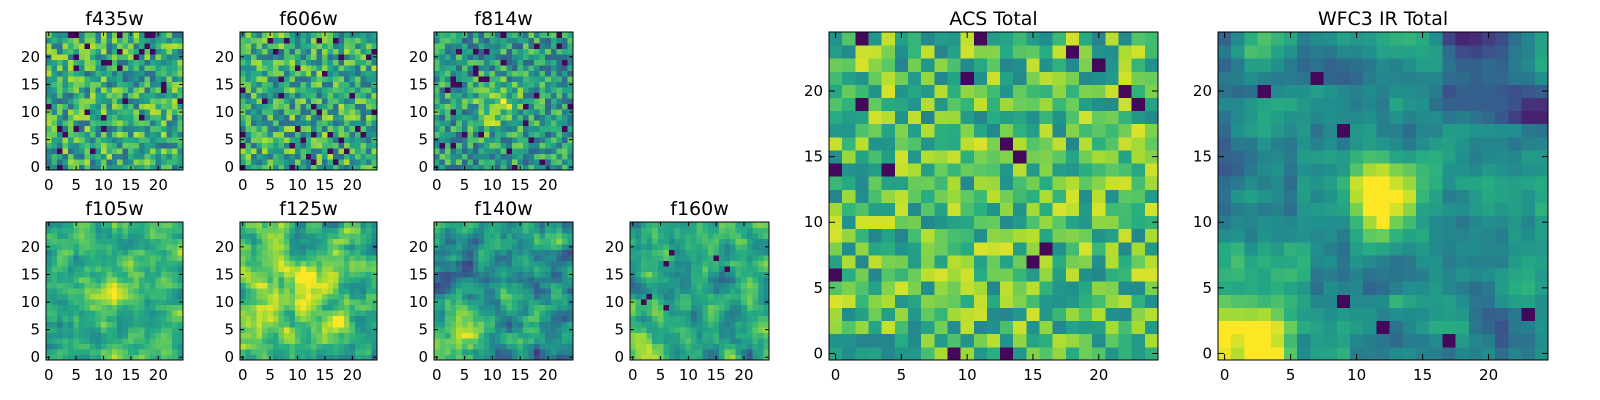 This screenshot has height=400, width=1600. What do you see at coordinates (229, 330) in the screenshot?
I see `y-tick-label: 5` at bounding box center [229, 330].